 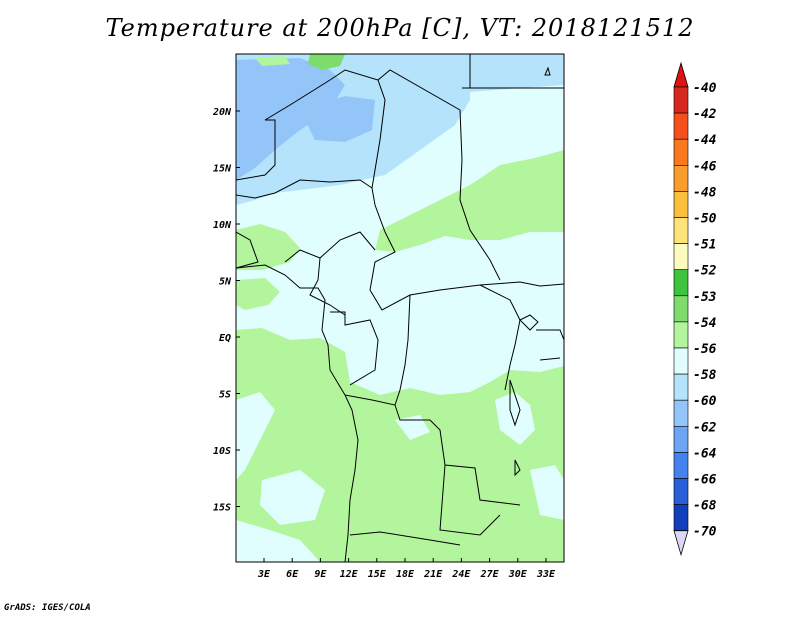 What do you see at coordinates (225, 395) in the screenshot?
I see `lat-tick-label: 5S` at bounding box center [225, 395].